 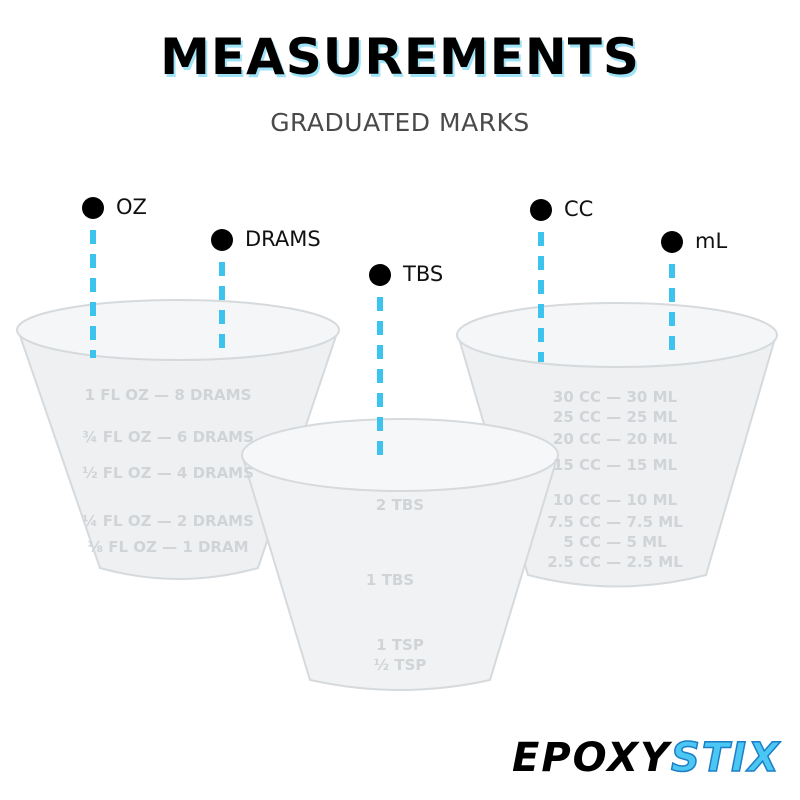 I want to click on logo-part-1: EPOXY, so click(x=592, y=758).